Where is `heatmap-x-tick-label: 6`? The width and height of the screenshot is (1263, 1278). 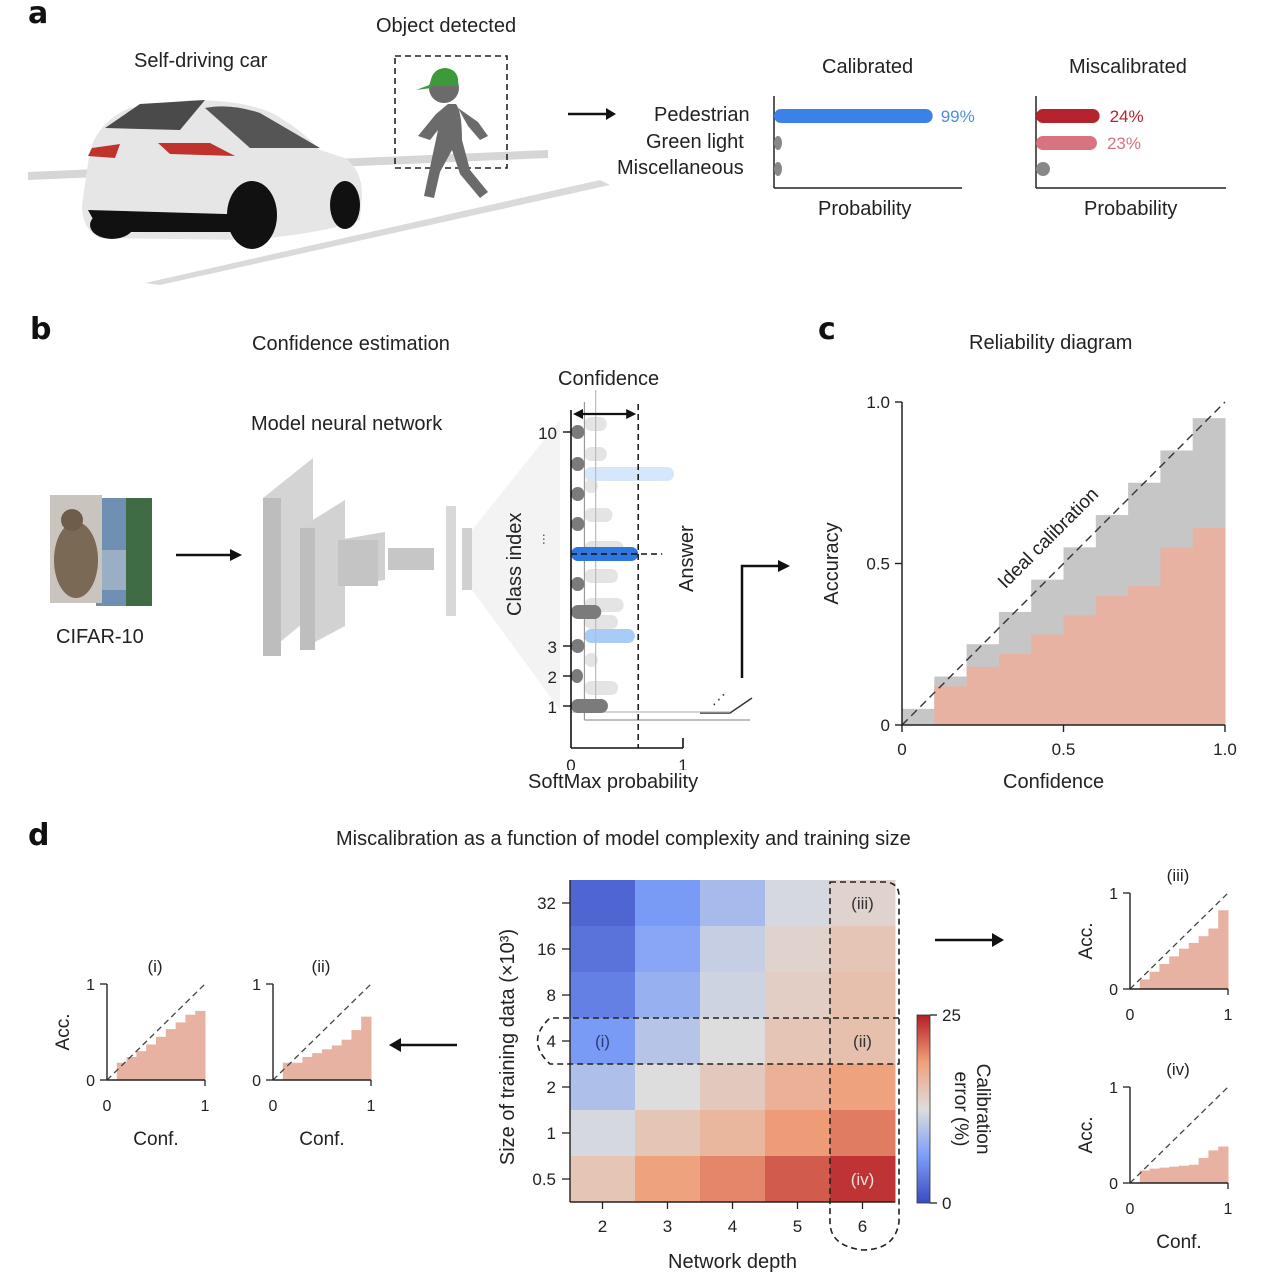
heatmap-x-tick-label: 6 is located at coordinates (862, 1226).